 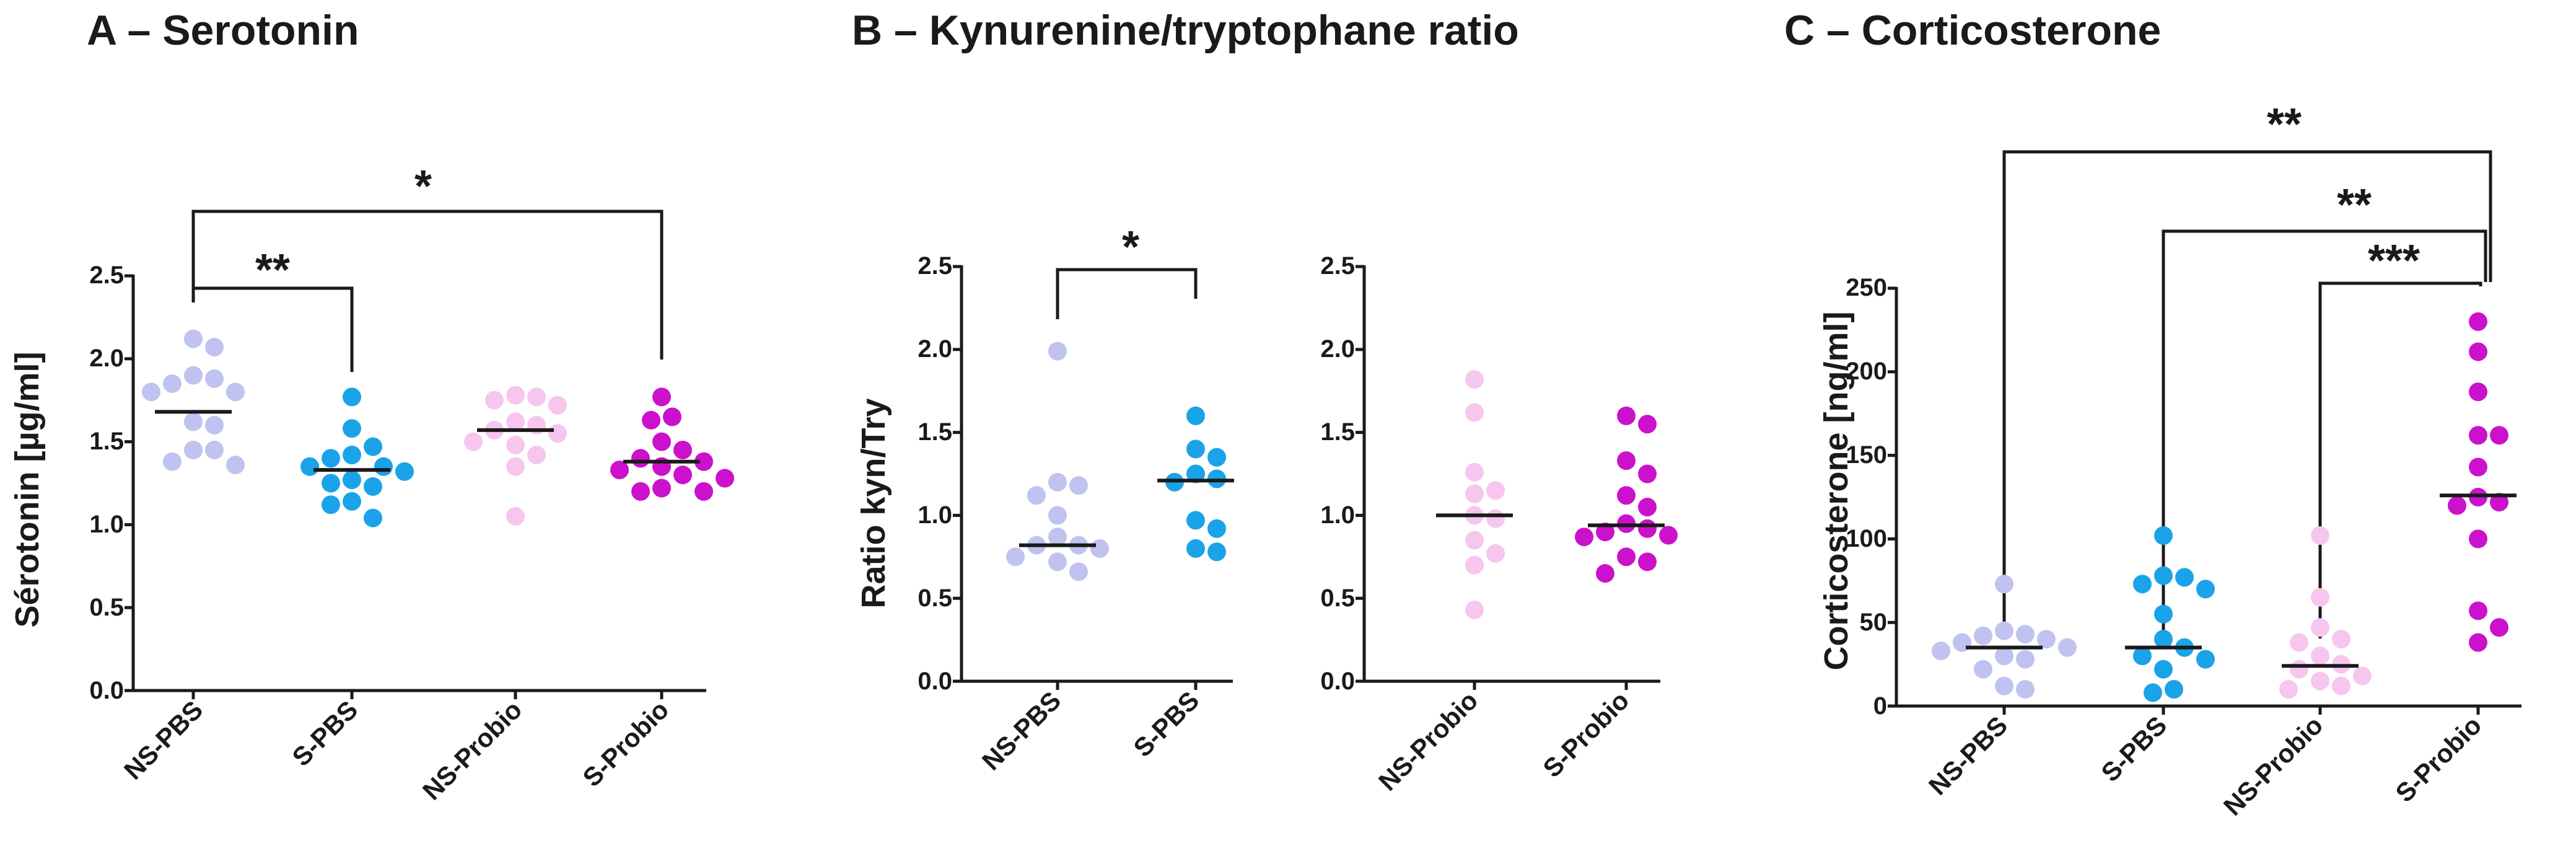 I want to click on panel-a-ytick: 0.0, so click(x=106, y=690).